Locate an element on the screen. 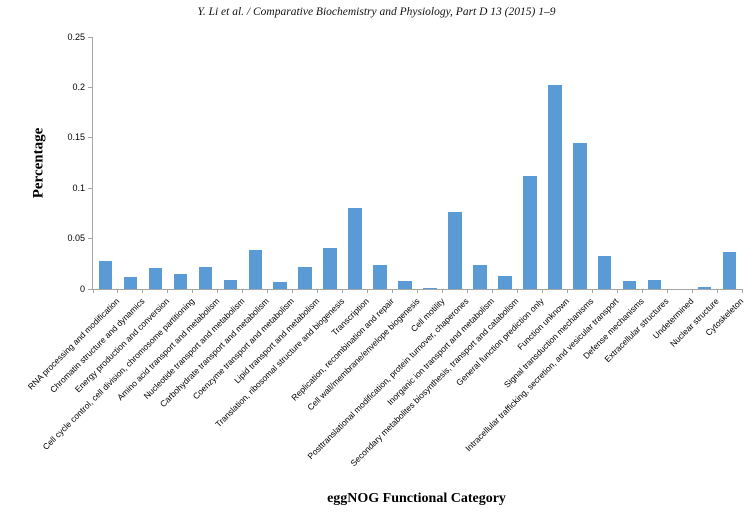 The height and width of the screenshot is (517, 753). y-tick-label: 0.05 is located at coordinates (76, 238).